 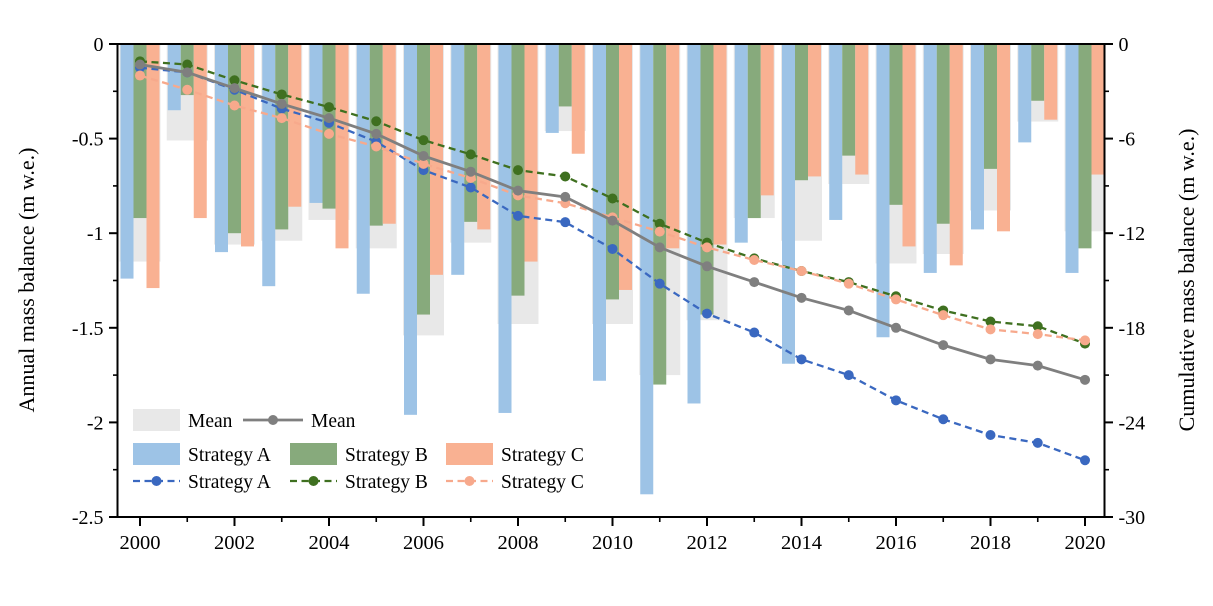 What do you see at coordinates (329, 133) in the screenshot?
I see `marker-strategy-c-2004` at bounding box center [329, 133].